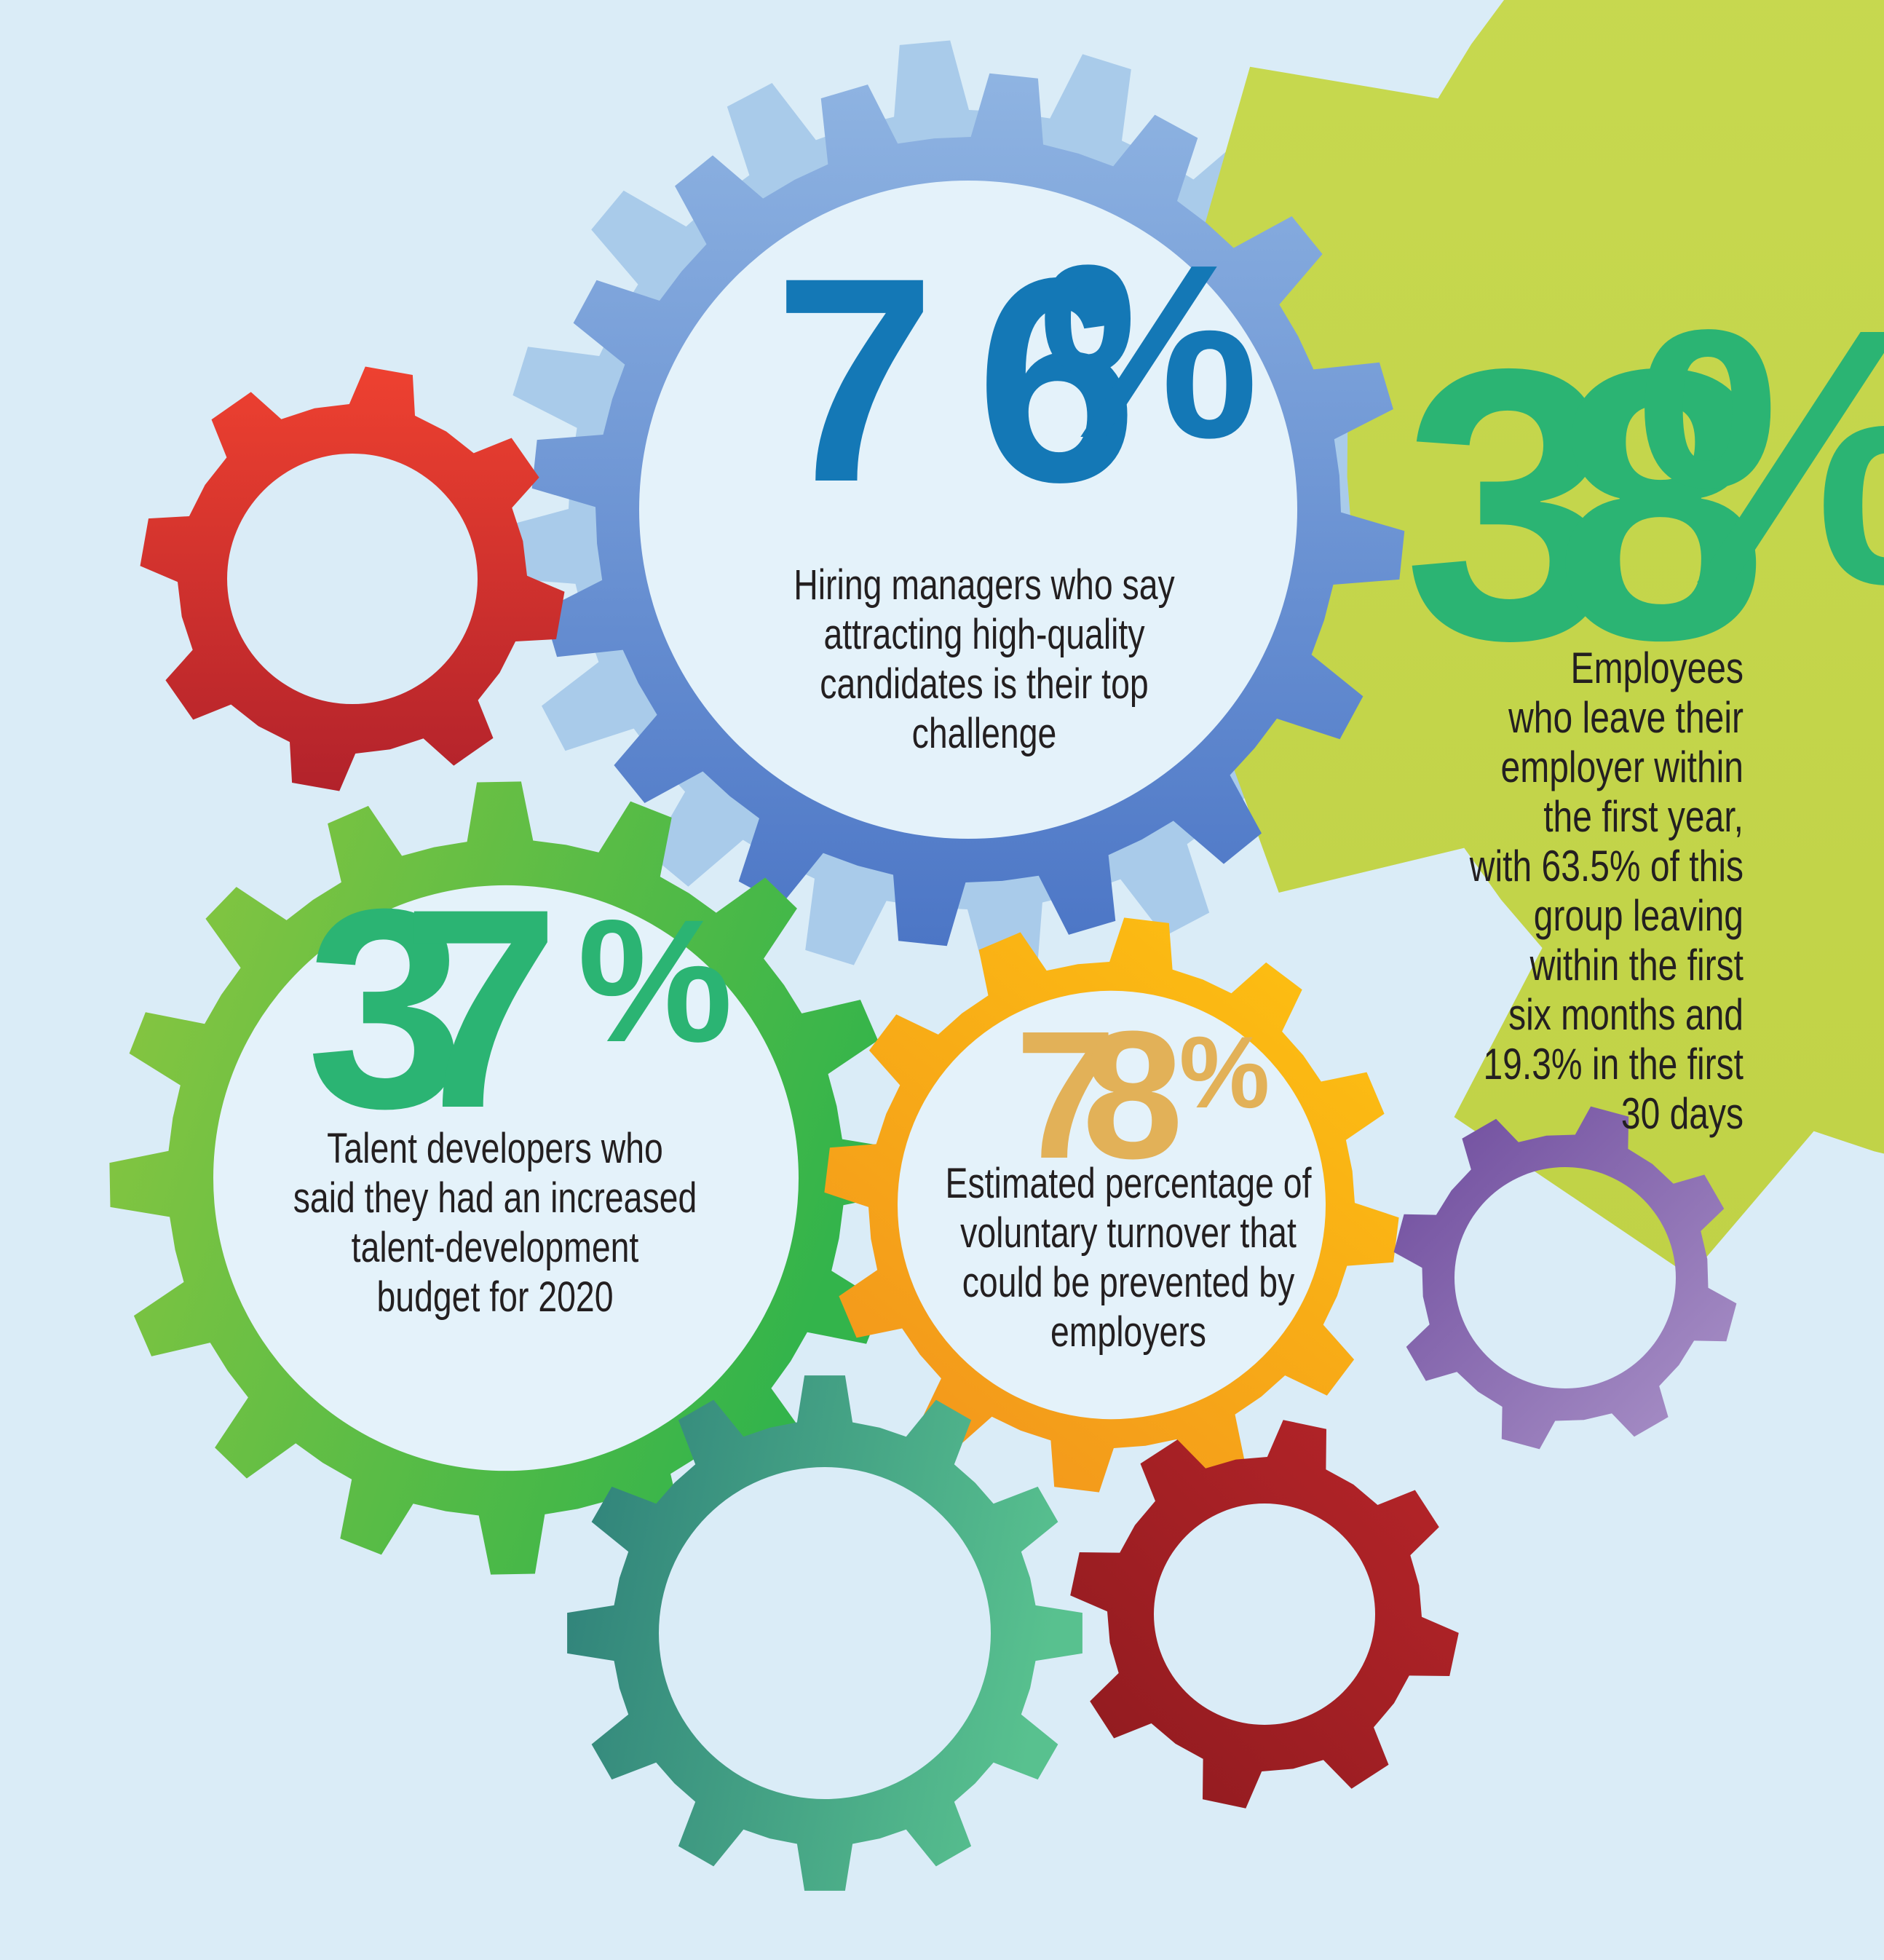 This screenshot has width=1884, height=1960. Describe the element at coordinates (1224, 1072) in the screenshot. I see `stat-turnover-percent-sign: %` at that location.